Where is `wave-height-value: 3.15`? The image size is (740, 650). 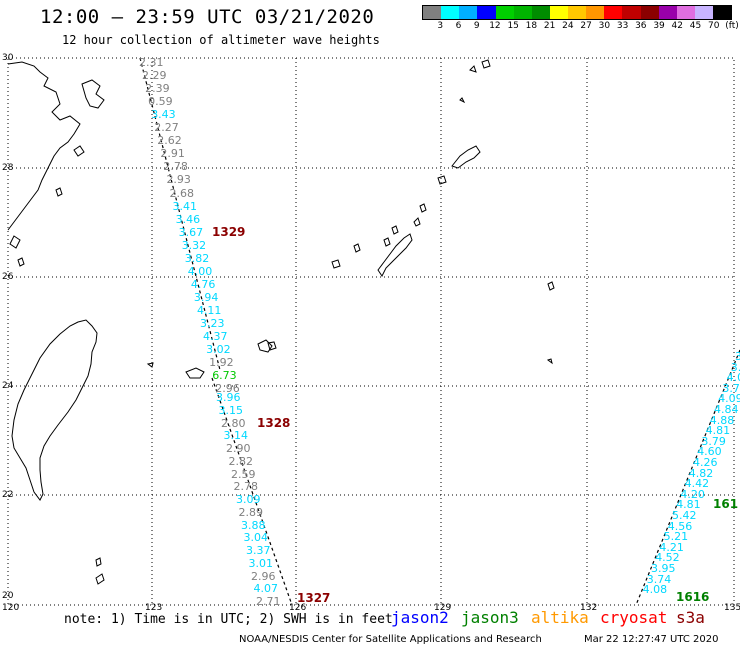 wave-height-value: 3.15 is located at coordinates (231, 410).